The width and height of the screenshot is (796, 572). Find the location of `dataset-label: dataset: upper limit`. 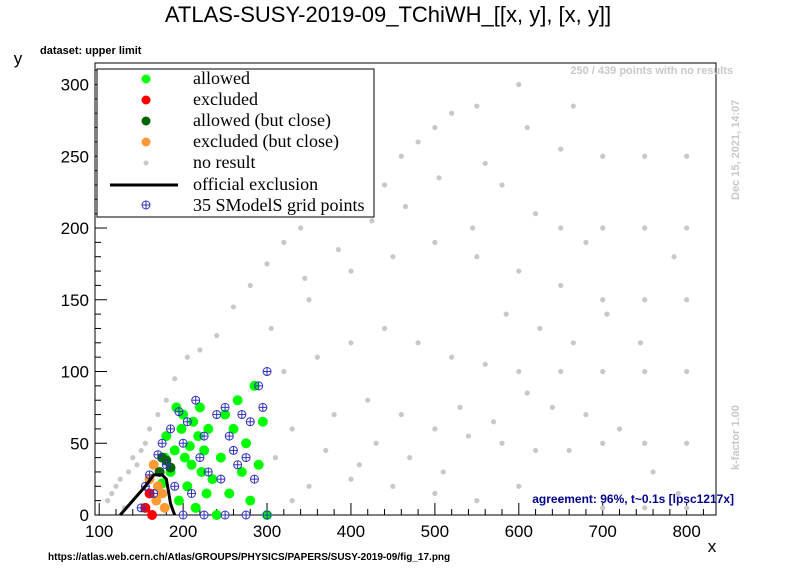

dataset-label: dataset: upper limit is located at coordinates (91, 51).